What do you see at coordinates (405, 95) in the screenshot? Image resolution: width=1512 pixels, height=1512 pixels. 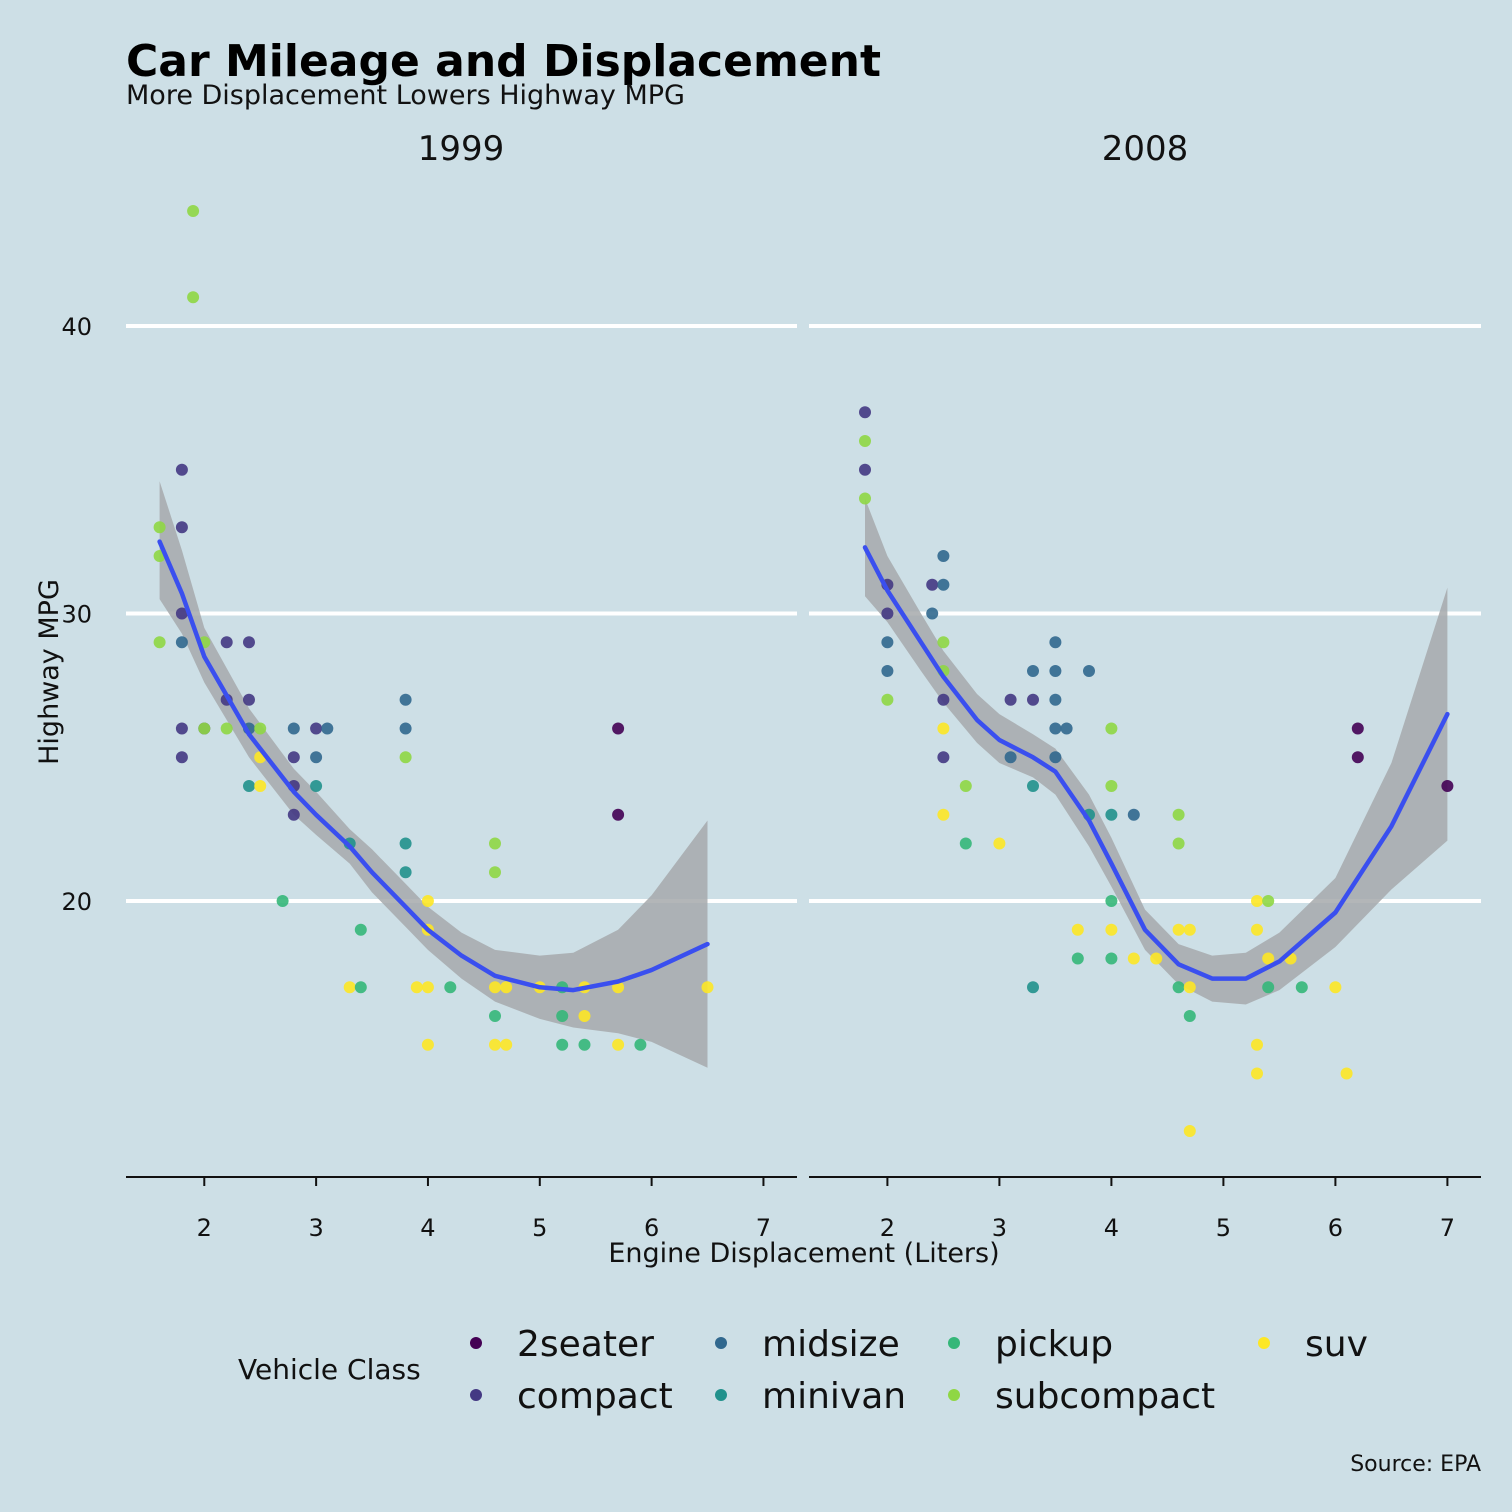 I see `chart-subtitle: More Displacement Lowers Highway MPG` at bounding box center [405, 95].